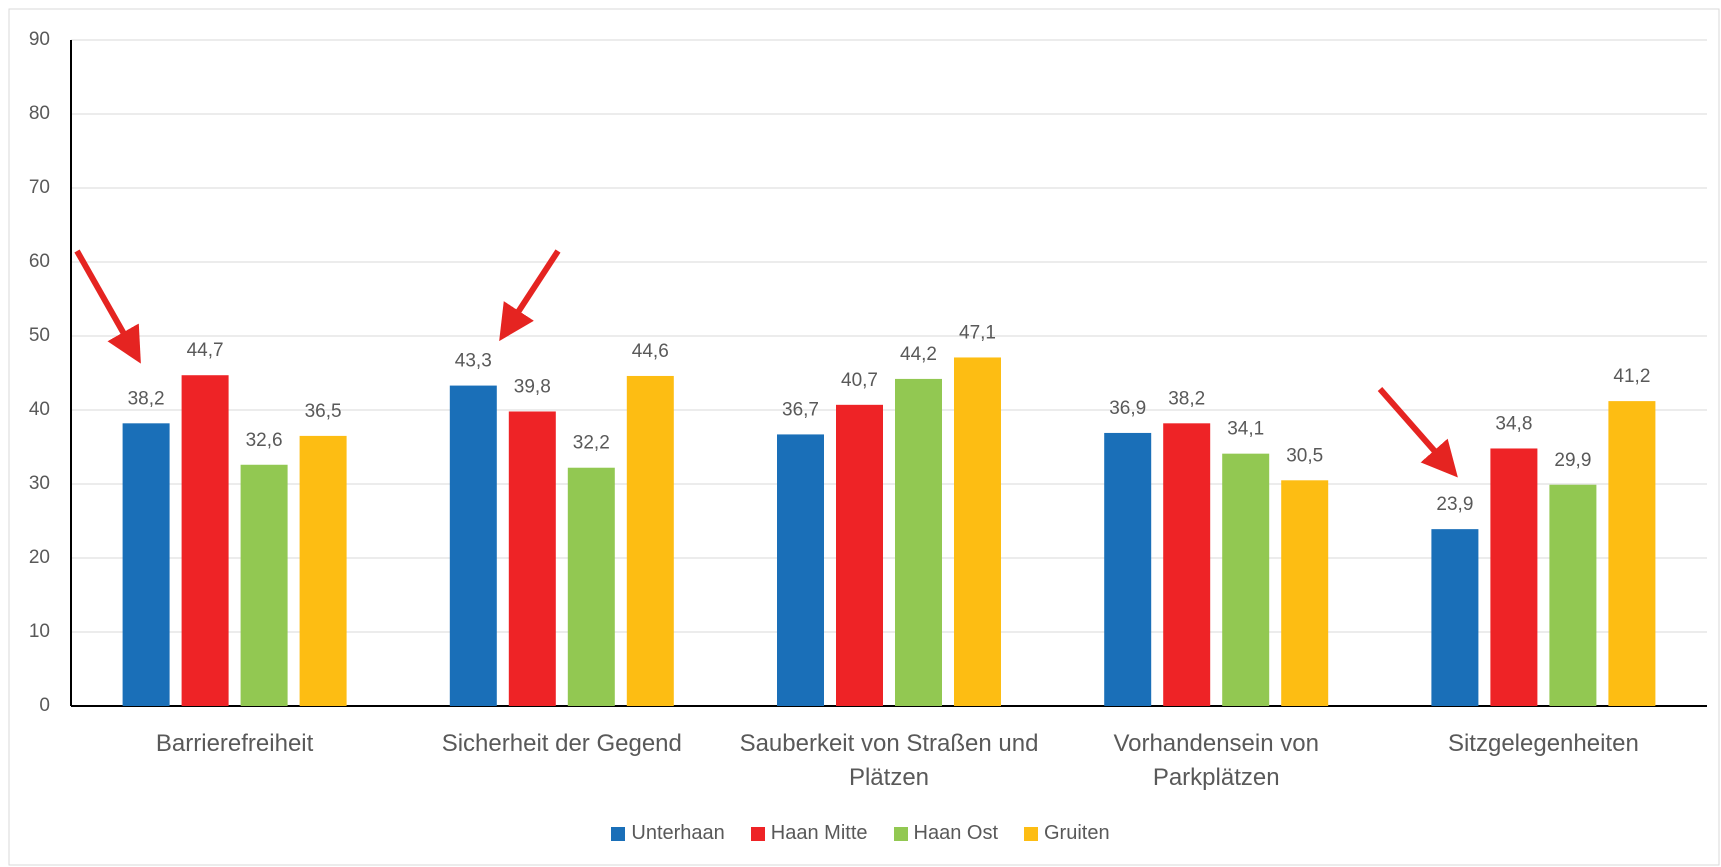 The height and width of the screenshot is (867, 1721). I want to click on y-tick-label: 40, so click(39, 409).